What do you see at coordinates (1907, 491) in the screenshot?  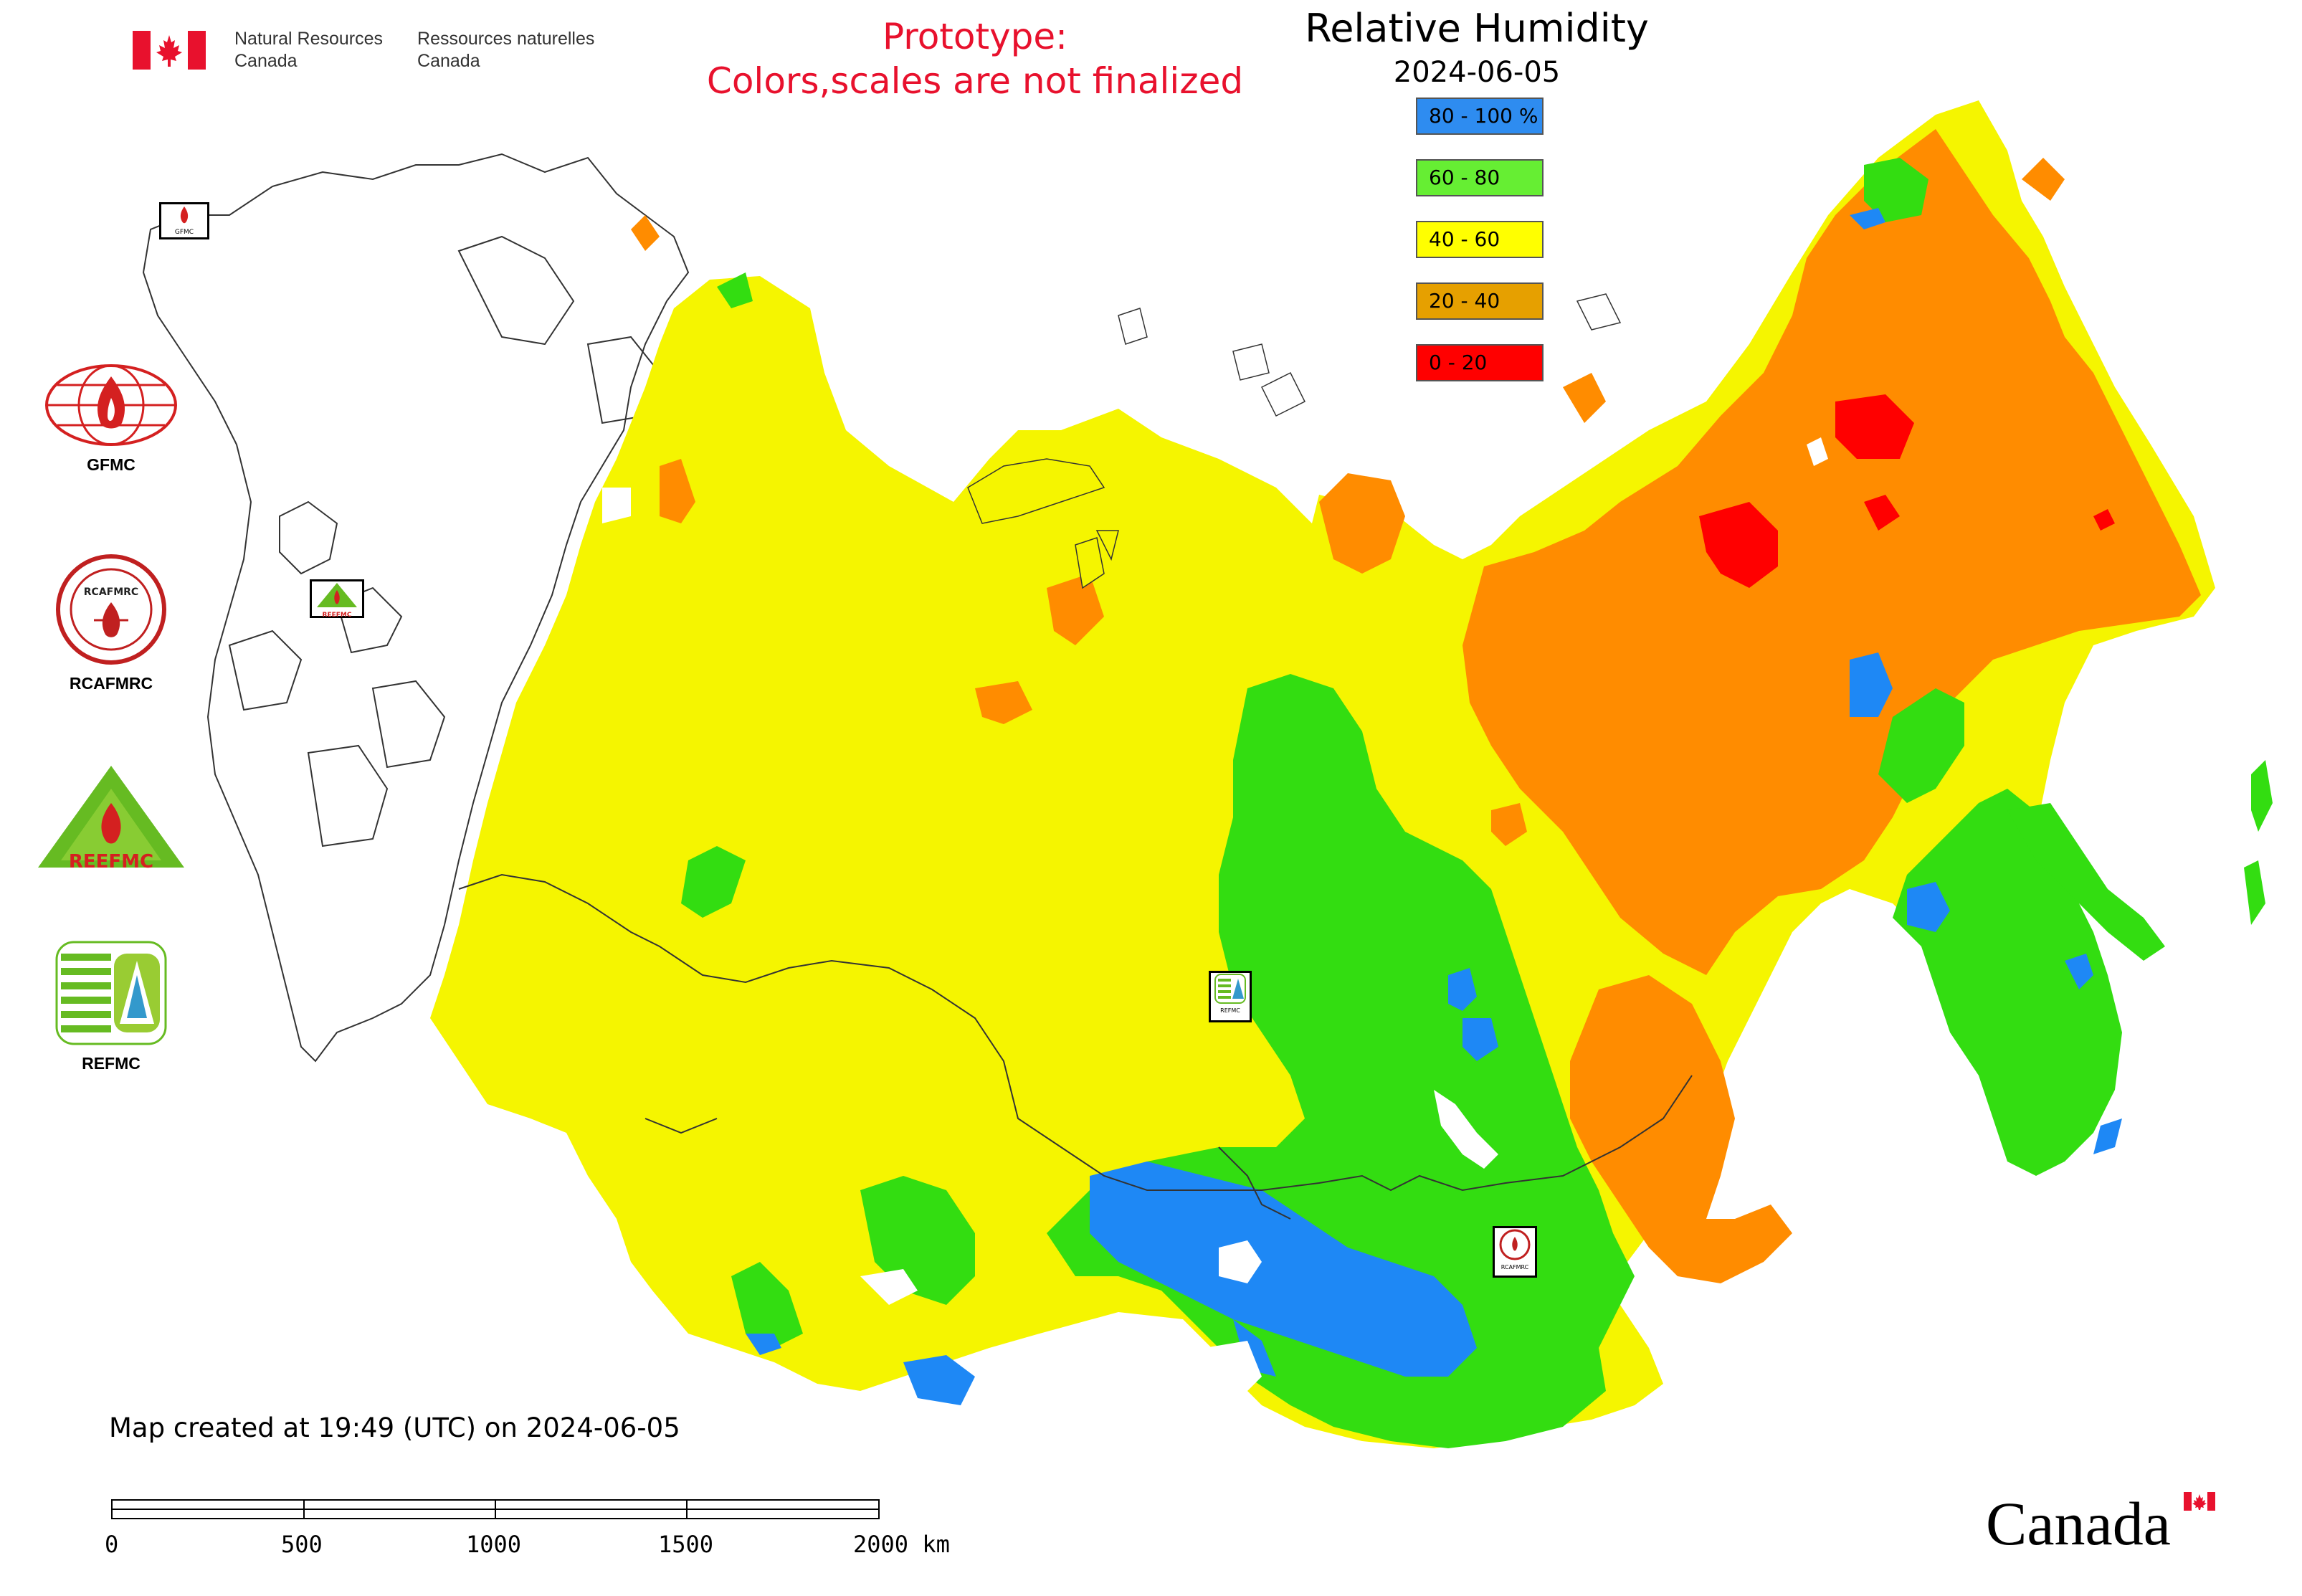 I see `rh-0-20-zone` at bounding box center [1907, 491].